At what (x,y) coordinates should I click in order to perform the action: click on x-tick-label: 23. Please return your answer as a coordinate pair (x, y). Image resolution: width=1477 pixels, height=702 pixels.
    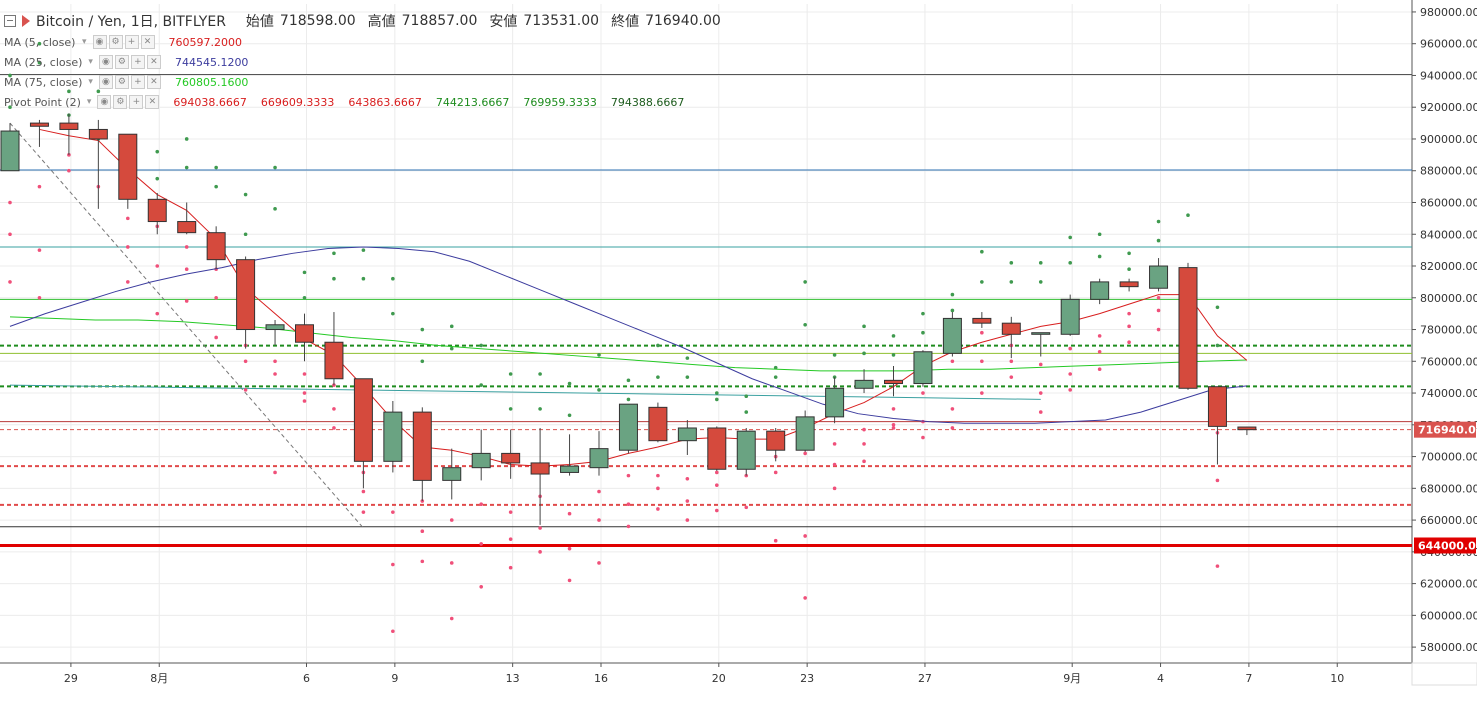
    Looking at the image, I should click on (807, 678).